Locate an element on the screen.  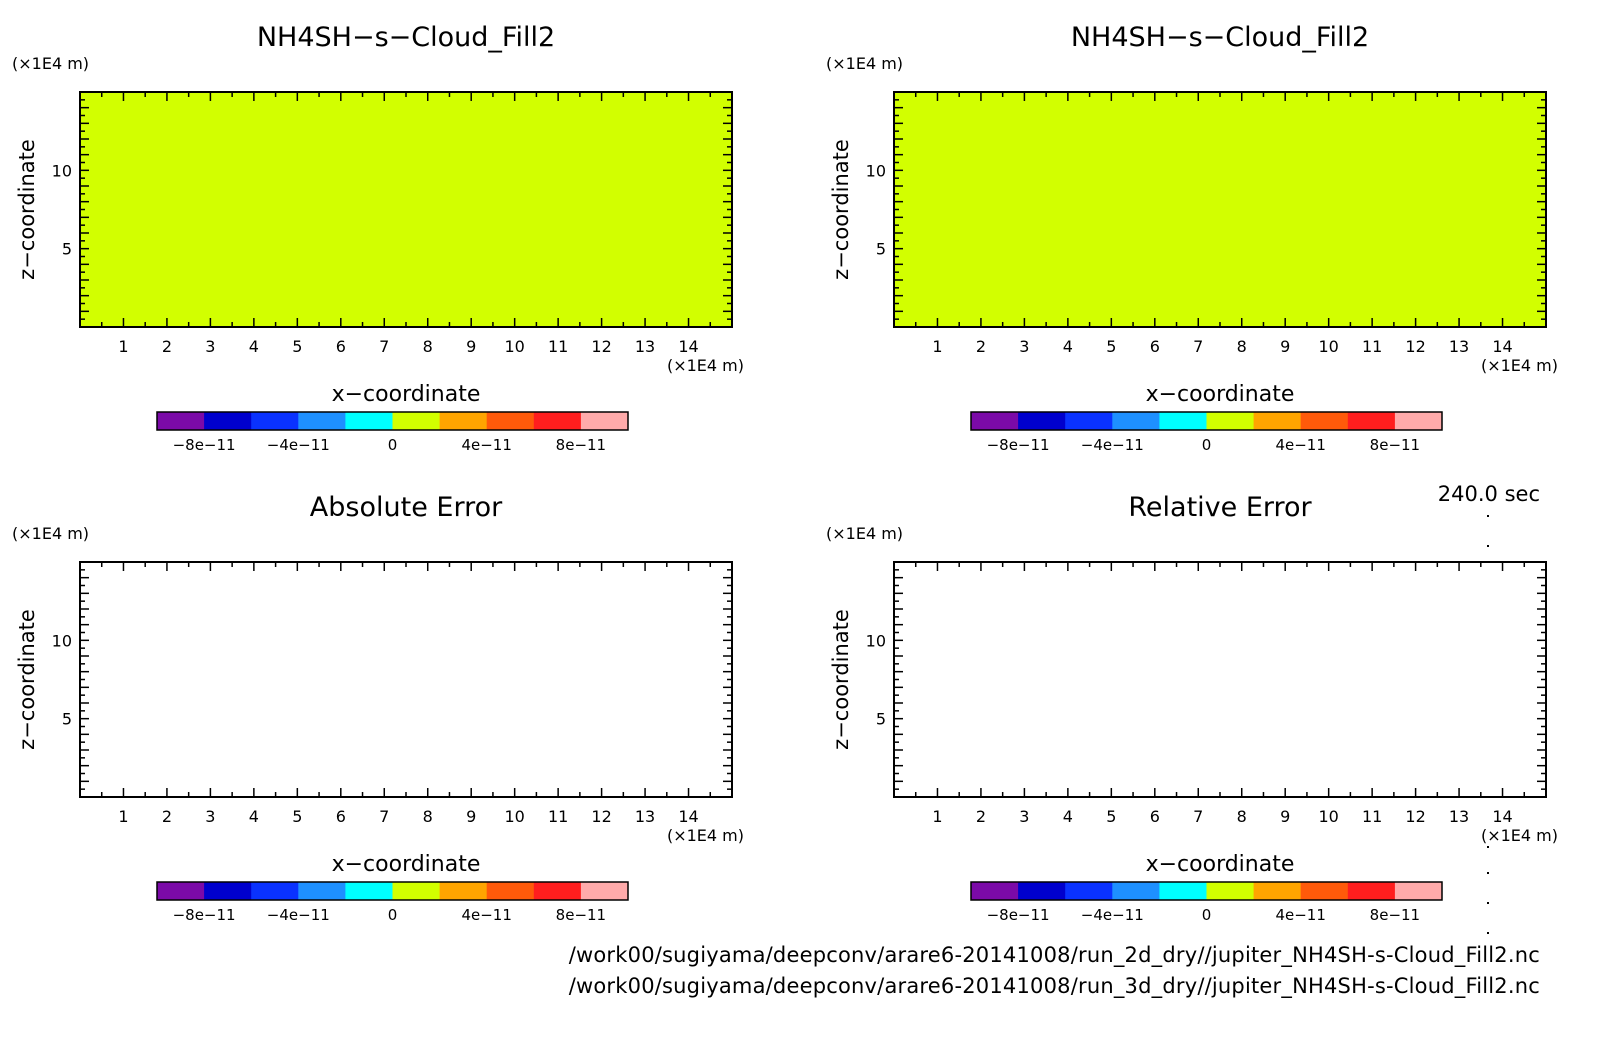
x-tick-label: 12 is located at coordinates (601, 346).